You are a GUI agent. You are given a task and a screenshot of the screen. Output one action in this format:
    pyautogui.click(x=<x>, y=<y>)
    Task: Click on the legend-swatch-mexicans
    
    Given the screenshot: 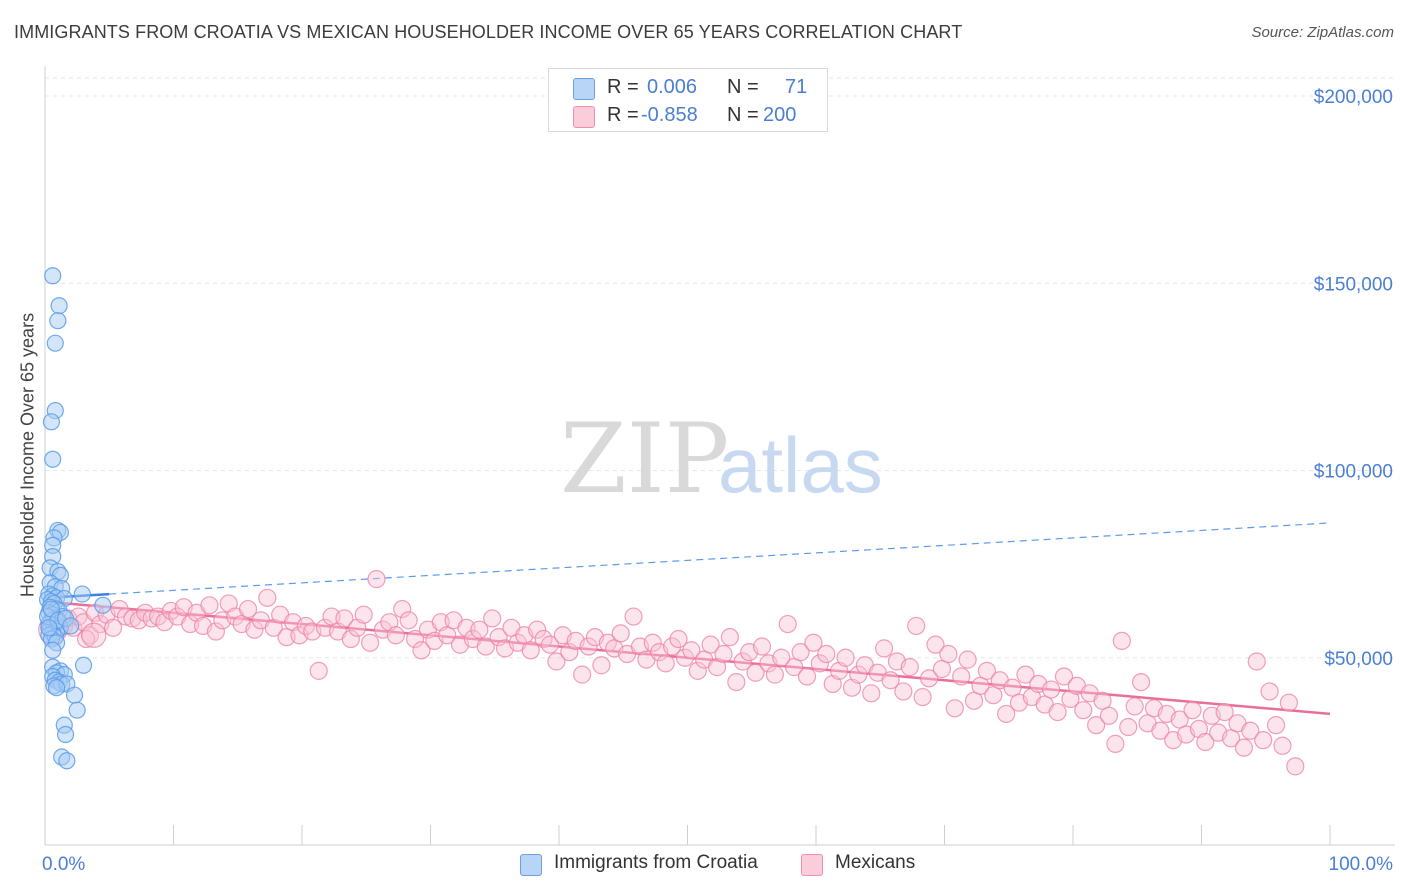 What is the action you would take?
    pyautogui.click(x=584, y=117)
    